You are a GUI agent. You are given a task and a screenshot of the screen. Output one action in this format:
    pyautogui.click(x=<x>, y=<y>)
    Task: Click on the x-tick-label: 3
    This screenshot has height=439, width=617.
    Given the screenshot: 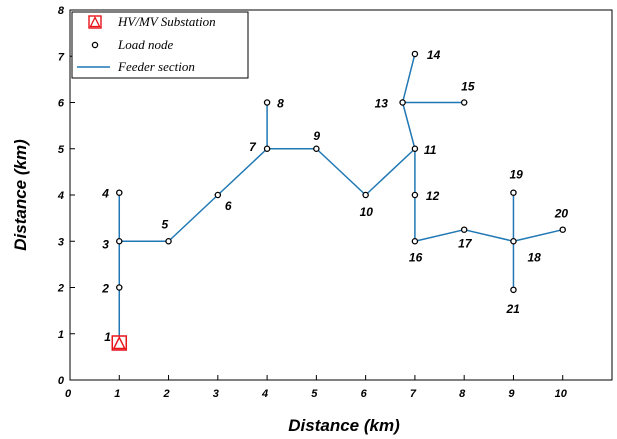 What is the action you would take?
    pyautogui.click(x=216, y=394)
    